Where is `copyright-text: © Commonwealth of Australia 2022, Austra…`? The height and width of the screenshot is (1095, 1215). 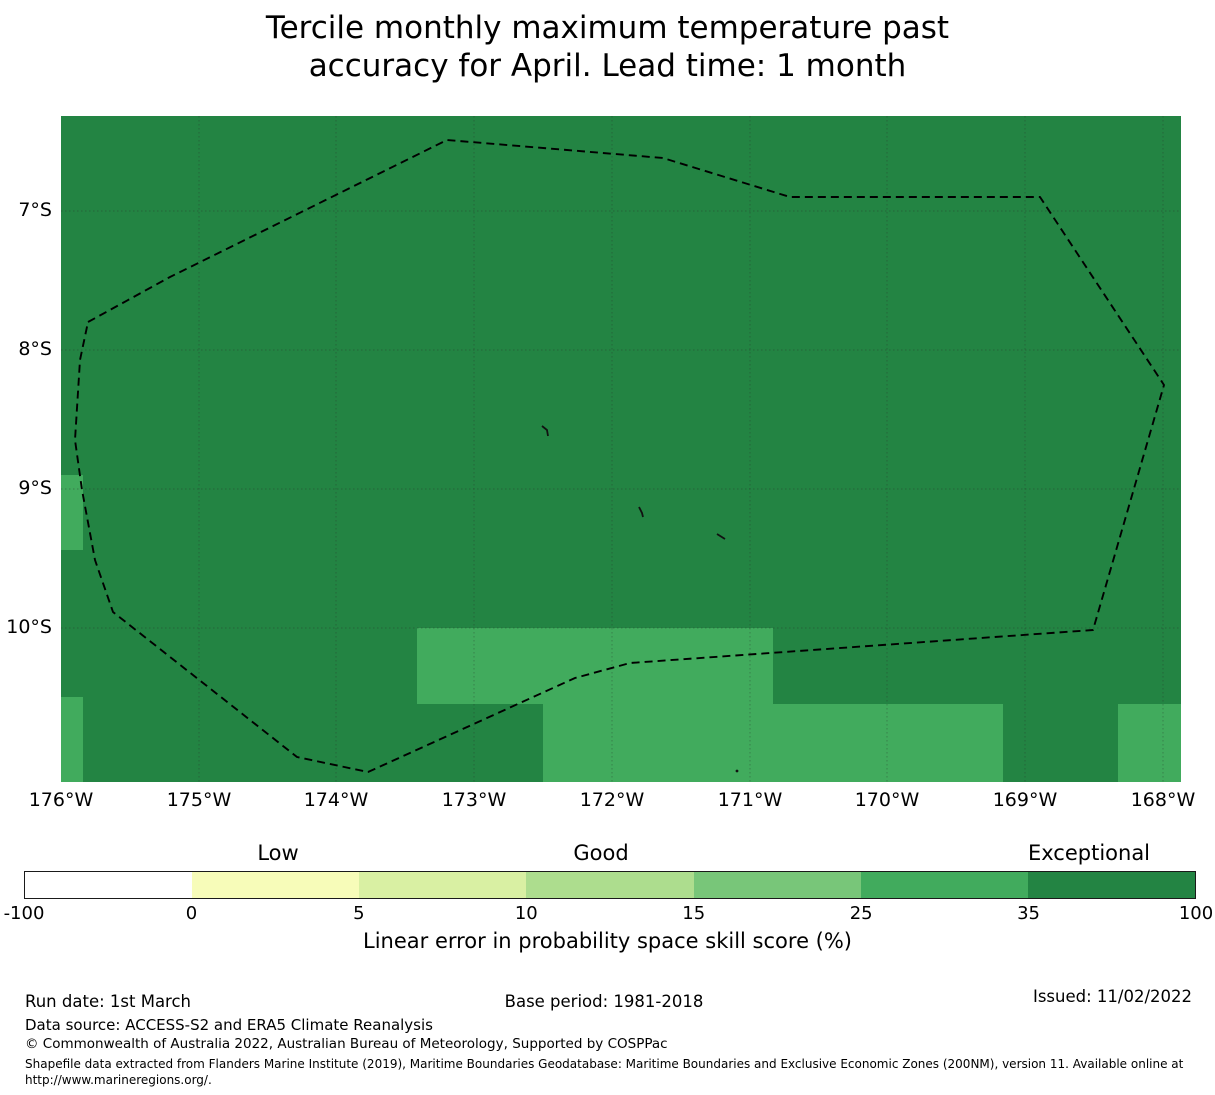 copyright-text: © Commonwealth of Australia 2022, Austra… is located at coordinates (346, 1044).